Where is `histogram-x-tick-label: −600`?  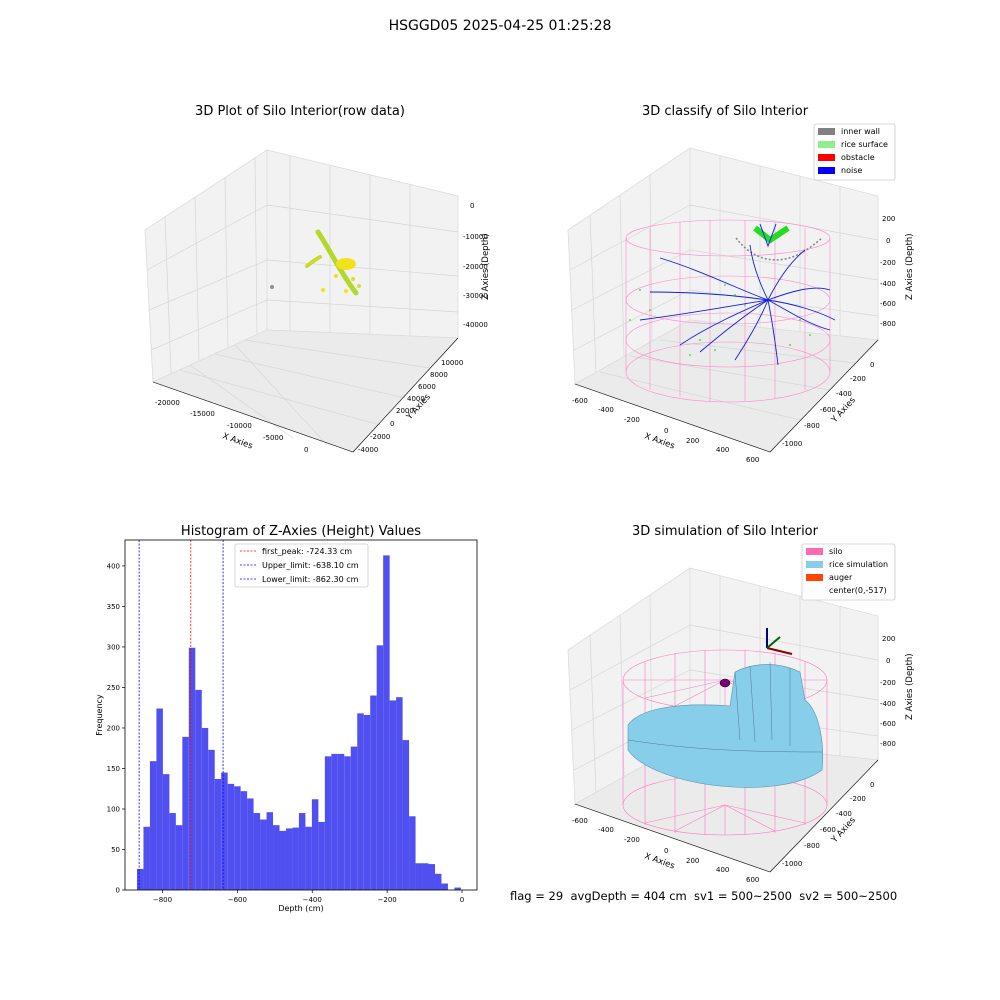
histogram-x-tick-label: −600 is located at coordinates (237, 900).